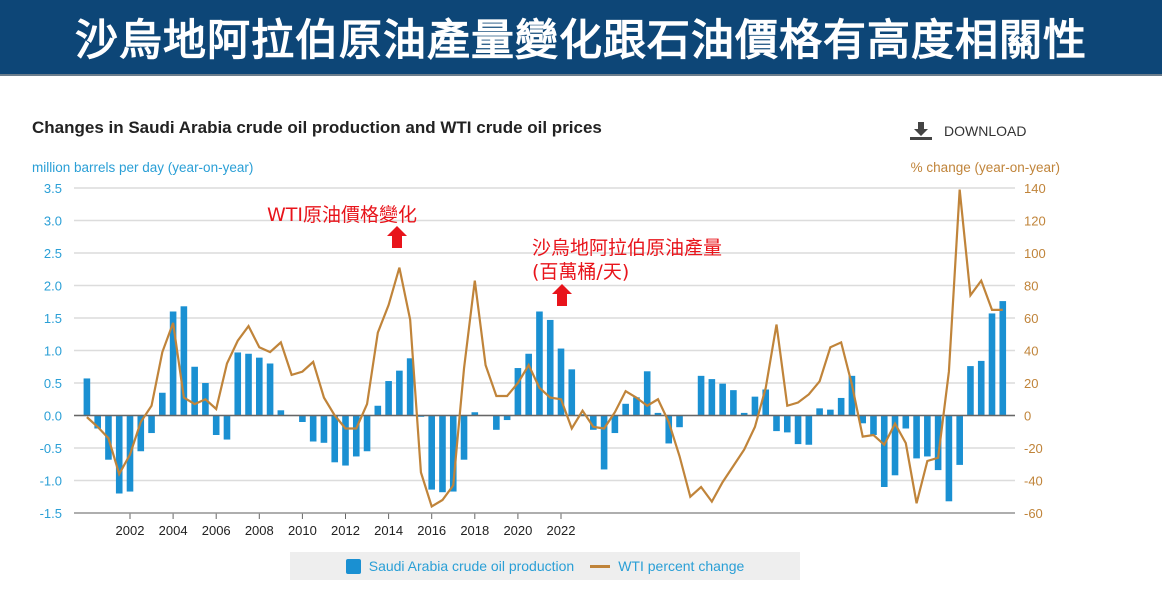  Describe the element at coordinates (388, 530) in the screenshot. I see `x-tick-label: 2014` at that location.